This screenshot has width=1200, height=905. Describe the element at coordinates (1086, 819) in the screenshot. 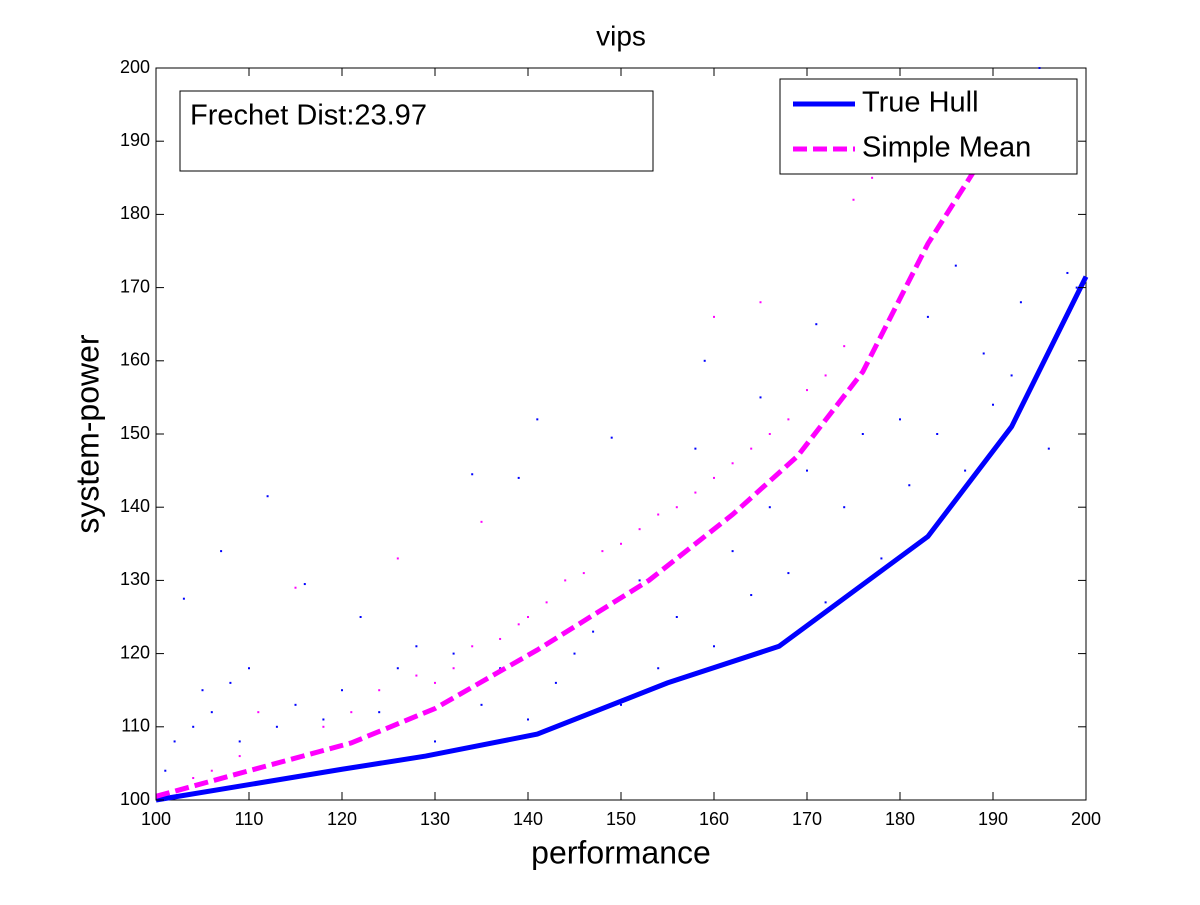

I see `x-tick-label: 200` at that location.